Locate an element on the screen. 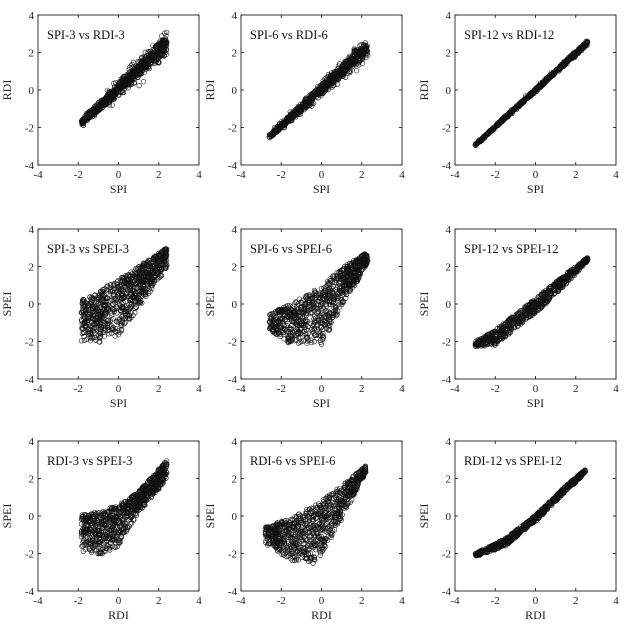  y-axis-label: SPEI is located at coordinates (210, 304).